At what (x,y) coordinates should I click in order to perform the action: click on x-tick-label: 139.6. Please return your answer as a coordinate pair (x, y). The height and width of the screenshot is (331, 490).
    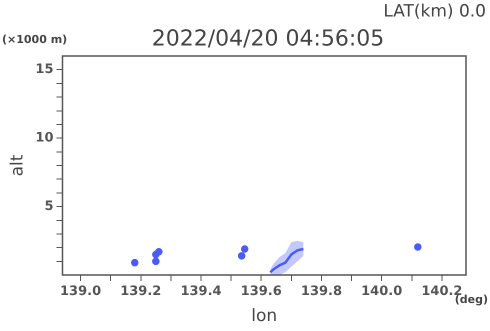
    Looking at the image, I should click on (261, 292).